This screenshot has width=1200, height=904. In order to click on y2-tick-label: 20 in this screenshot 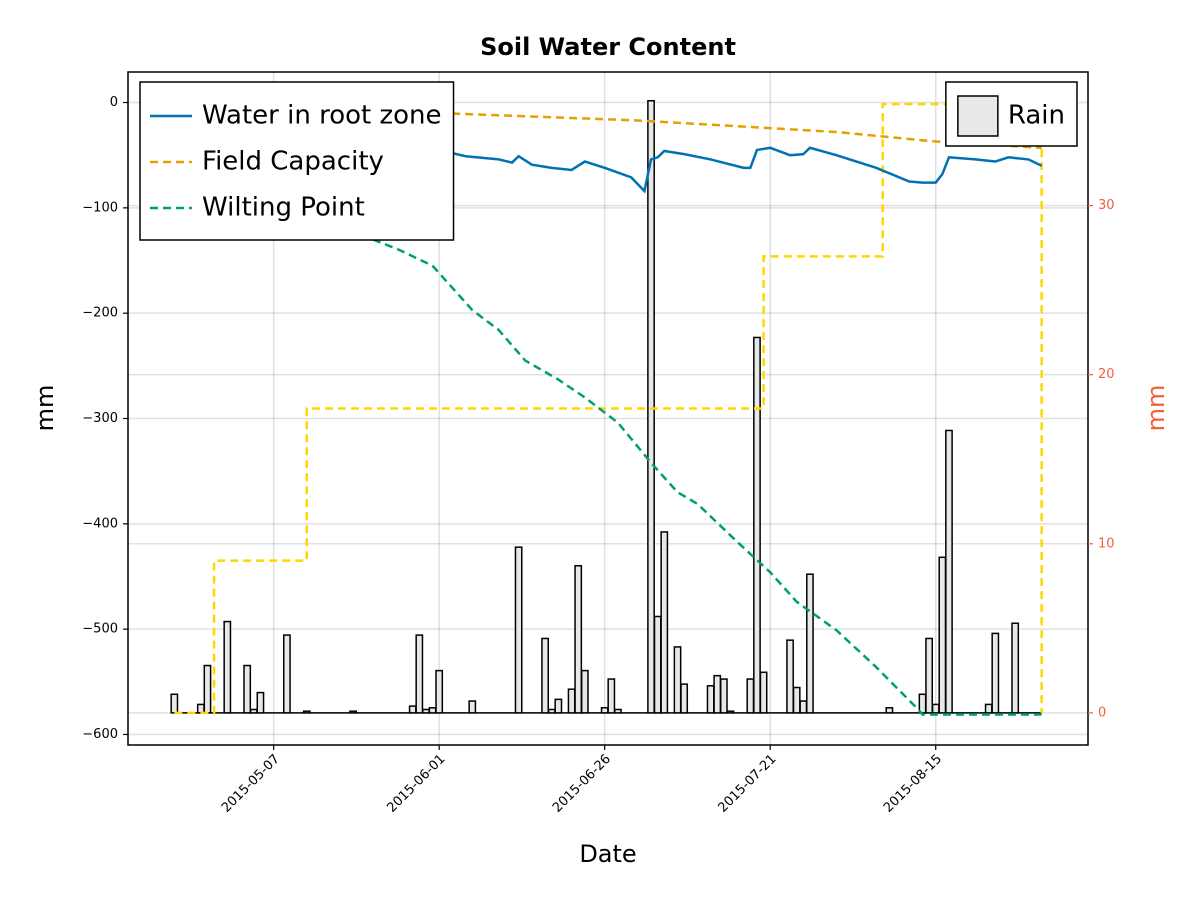, I will do `click(1106, 374)`.